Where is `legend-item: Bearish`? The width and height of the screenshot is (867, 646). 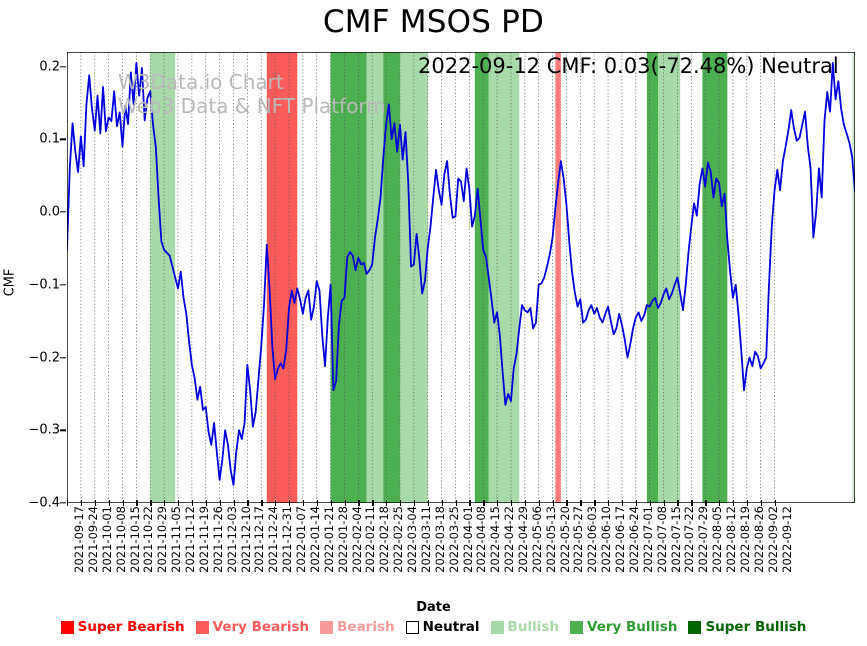
legend-item: Bearish is located at coordinates (357, 627).